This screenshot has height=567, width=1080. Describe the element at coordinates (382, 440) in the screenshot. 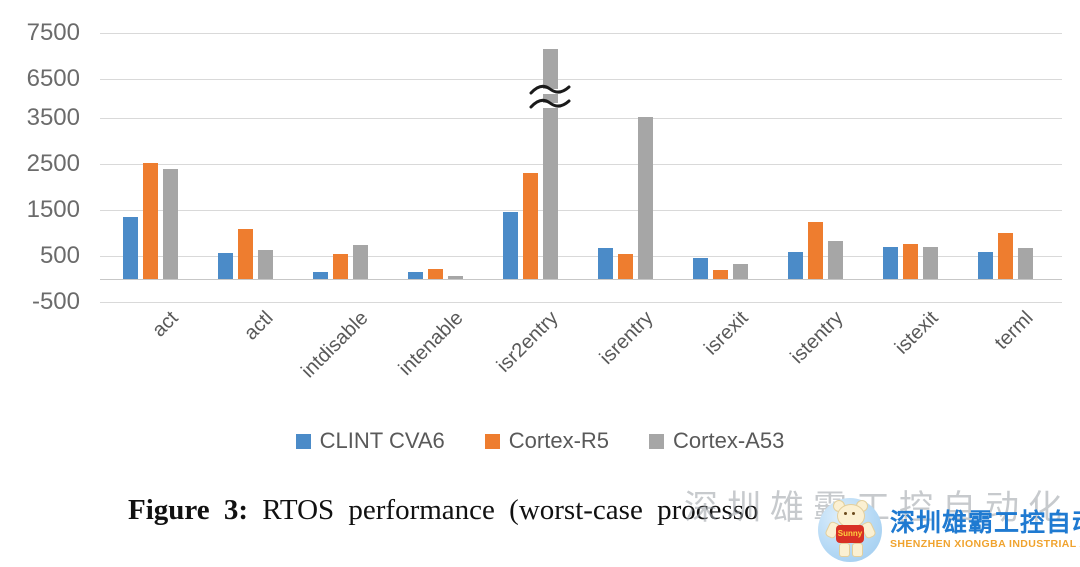

I see `legend-label: CLINT CVA6` at that location.